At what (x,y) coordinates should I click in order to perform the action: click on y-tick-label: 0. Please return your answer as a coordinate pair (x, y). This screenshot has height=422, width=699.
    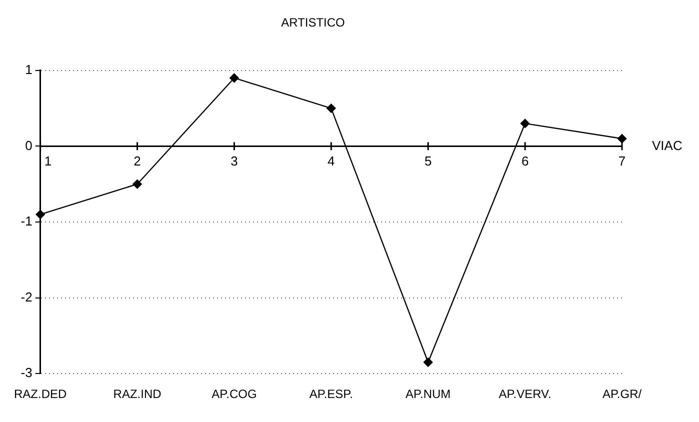
    Looking at the image, I should click on (28, 145).